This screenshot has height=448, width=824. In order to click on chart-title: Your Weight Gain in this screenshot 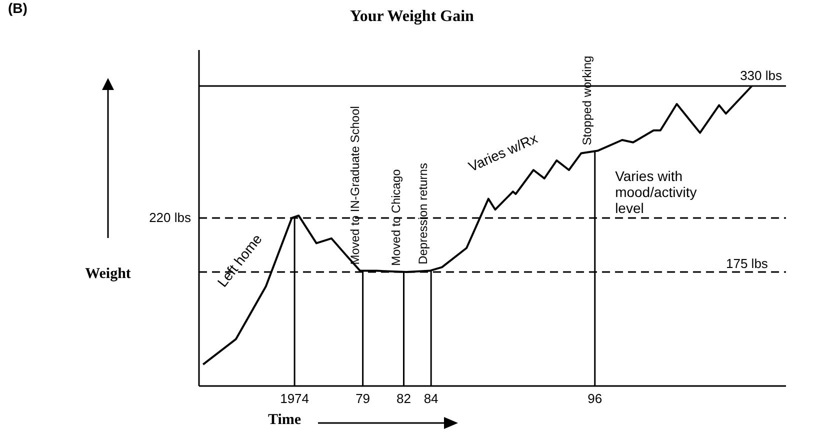, I will do `click(412, 16)`.